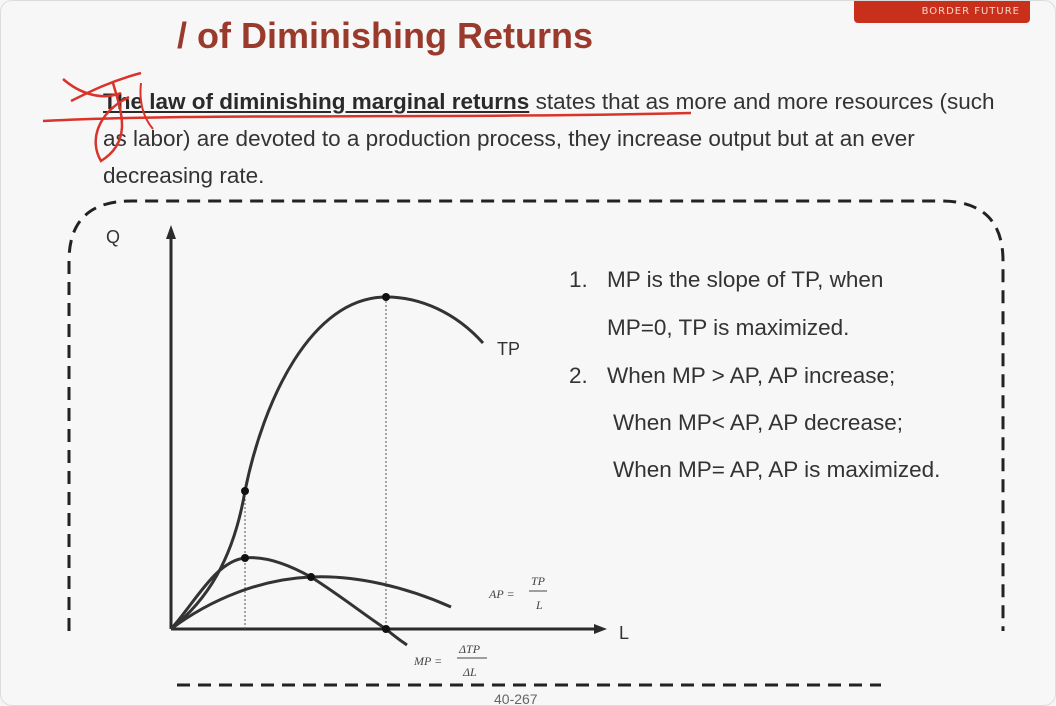  What do you see at coordinates (171, 232) in the screenshot?
I see `y-axis-arrow` at bounding box center [171, 232].